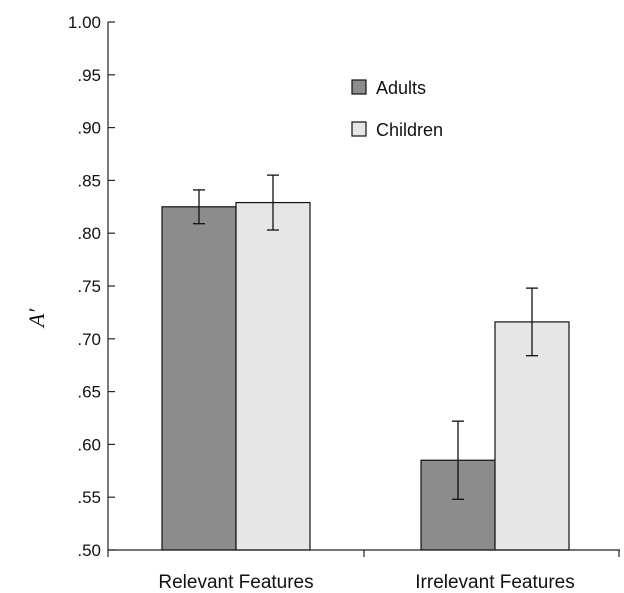 The image size is (624, 593). Describe the element at coordinates (494, 582) in the screenshot. I see `x-category-label: Irrelevant Features` at that location.